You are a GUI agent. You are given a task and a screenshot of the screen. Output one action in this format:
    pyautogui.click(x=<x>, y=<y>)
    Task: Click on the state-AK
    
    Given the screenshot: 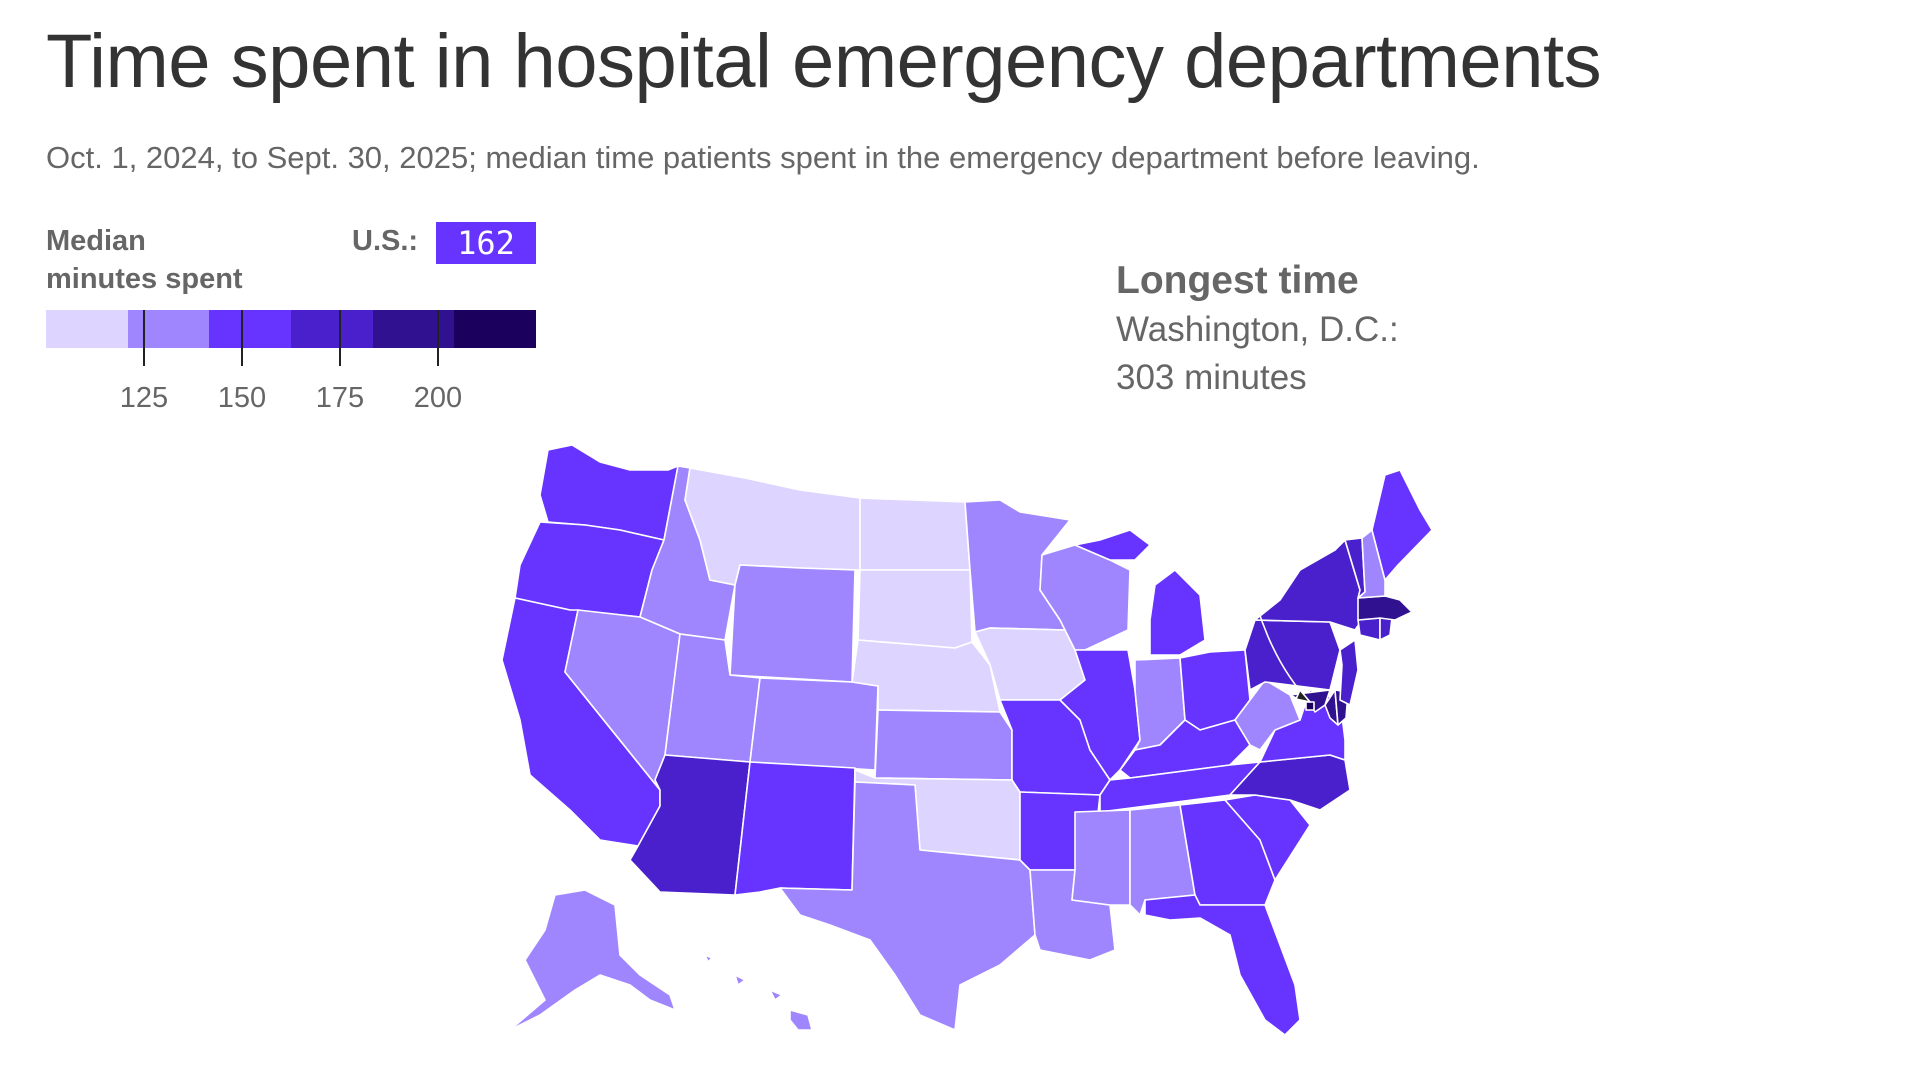 What is the action you would take?
    pyautogui.click(x=592, y=960)
    